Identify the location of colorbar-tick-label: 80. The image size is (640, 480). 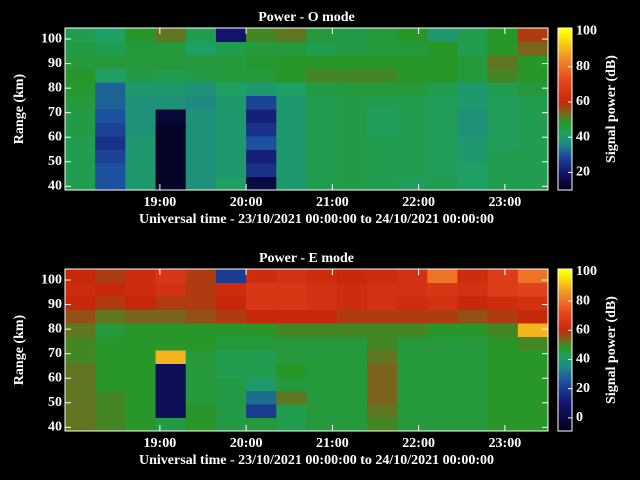
(583, 300).